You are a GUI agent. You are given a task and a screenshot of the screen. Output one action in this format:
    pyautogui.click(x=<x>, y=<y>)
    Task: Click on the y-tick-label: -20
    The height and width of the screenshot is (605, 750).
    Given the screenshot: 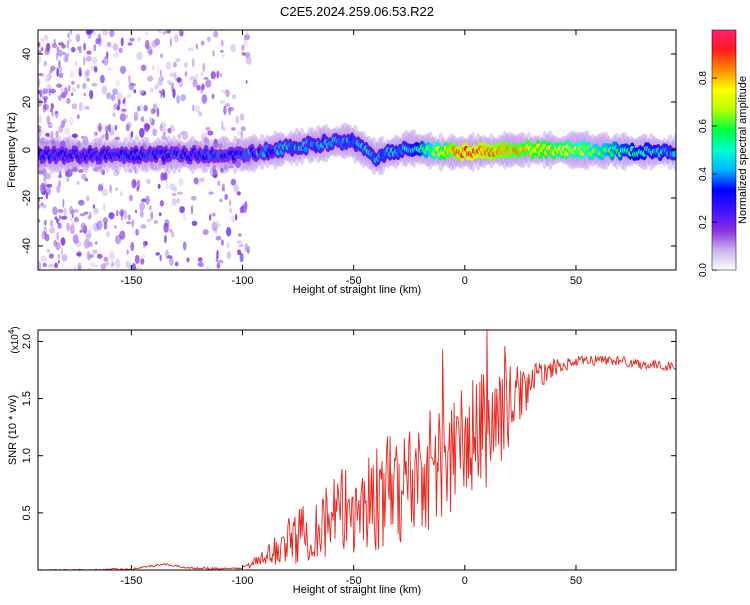 What is the action you would take?
    pyautogui.click(x=27, y=198)
    